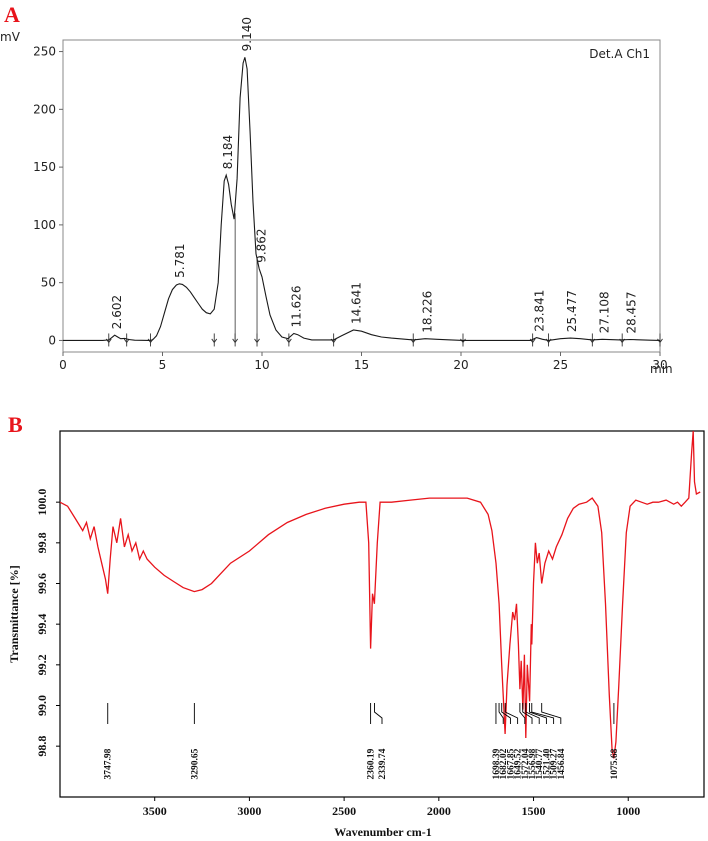 This screenshot has height=841, width=708. What do you see at coordinates (42, 664) in the screenshot?
I see `ir-y-tick-label: 99.2` at bounding box center [42, 664].